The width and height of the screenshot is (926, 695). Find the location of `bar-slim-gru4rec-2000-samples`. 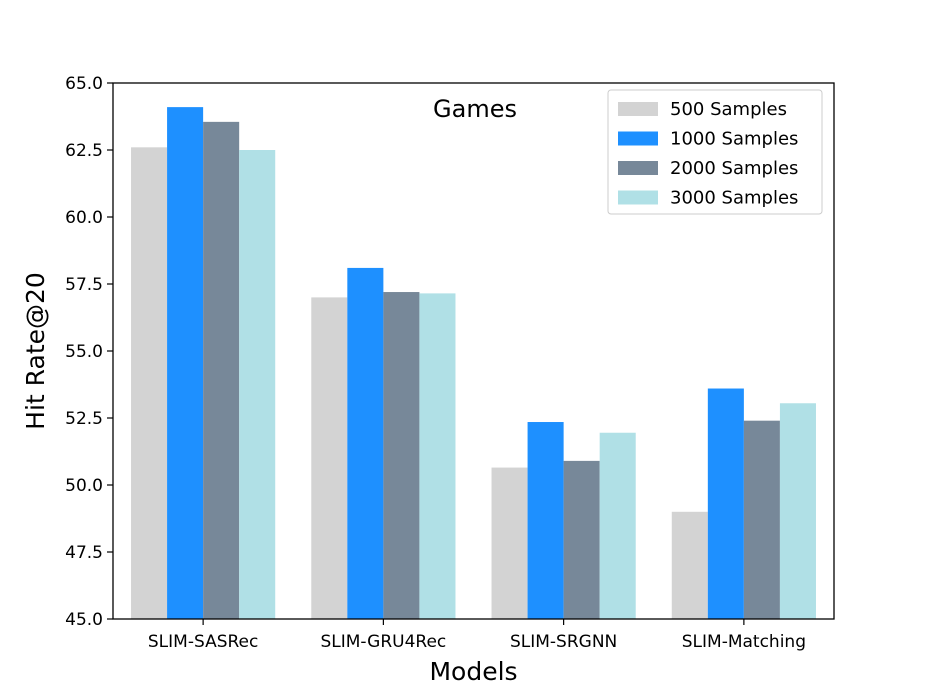

bar-slim-gru4rec-2000-samples is located at coordinates (401, 455).